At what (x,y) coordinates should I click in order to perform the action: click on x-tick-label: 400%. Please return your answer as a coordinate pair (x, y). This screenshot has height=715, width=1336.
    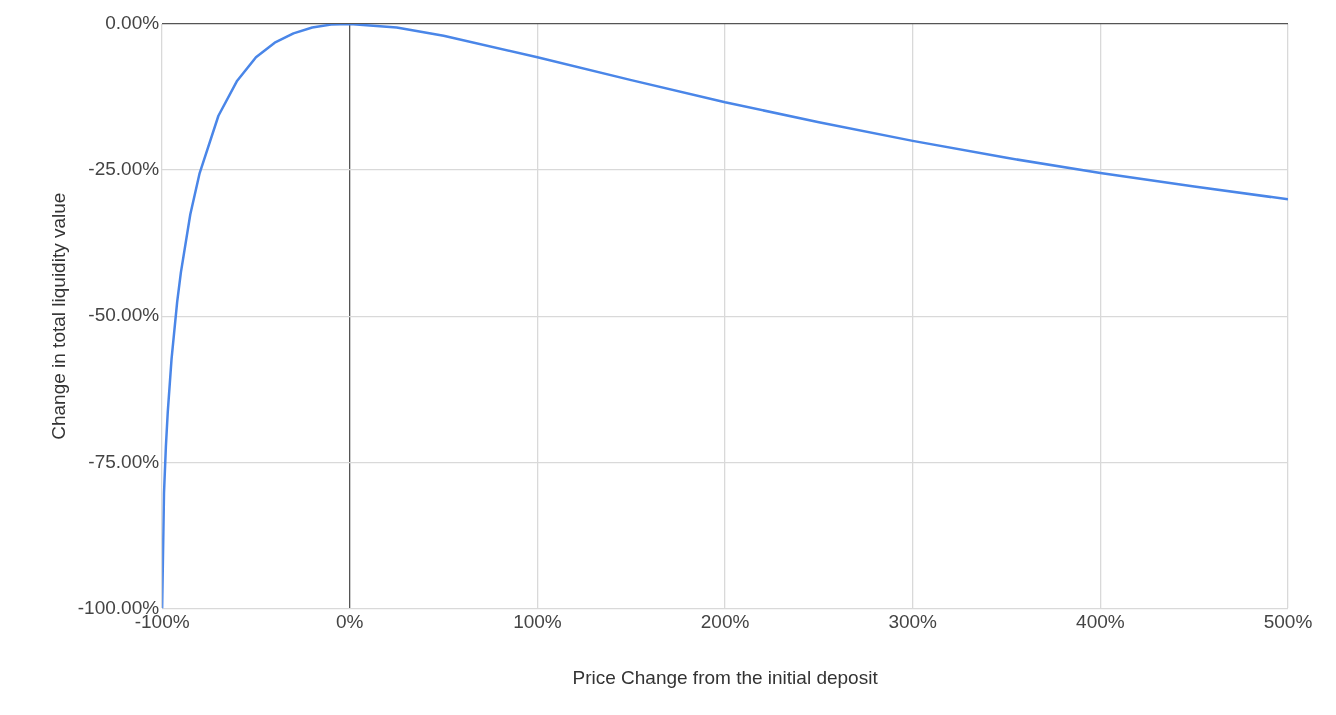
    Looking at the image, I should click on (1100, 622).